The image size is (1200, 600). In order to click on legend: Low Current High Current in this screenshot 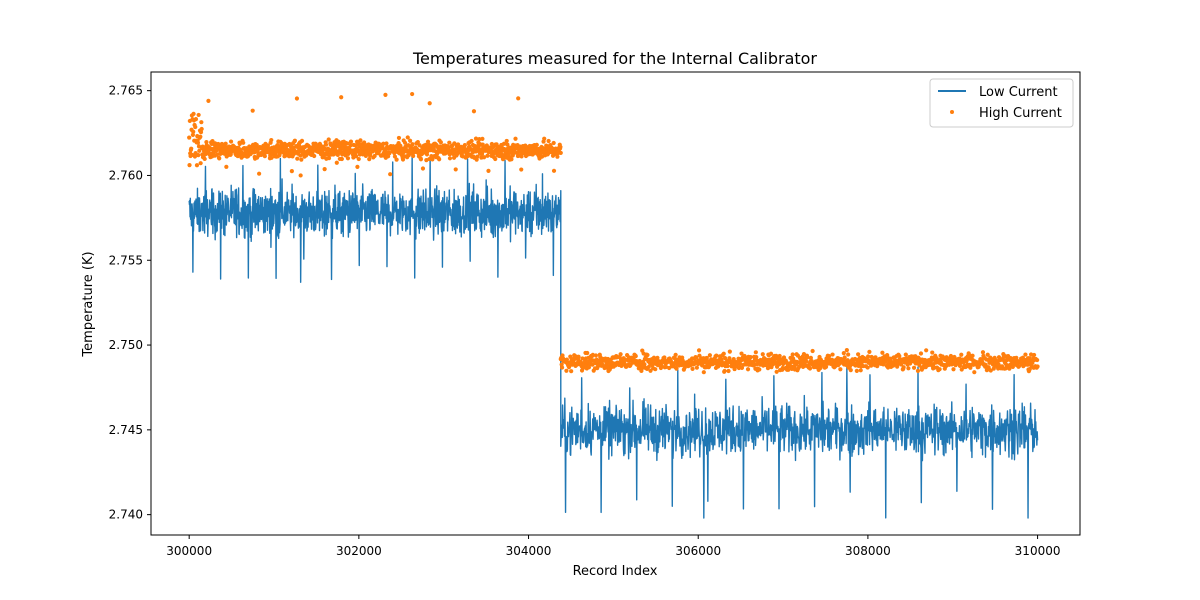, I will do `click(1001, 103)`.